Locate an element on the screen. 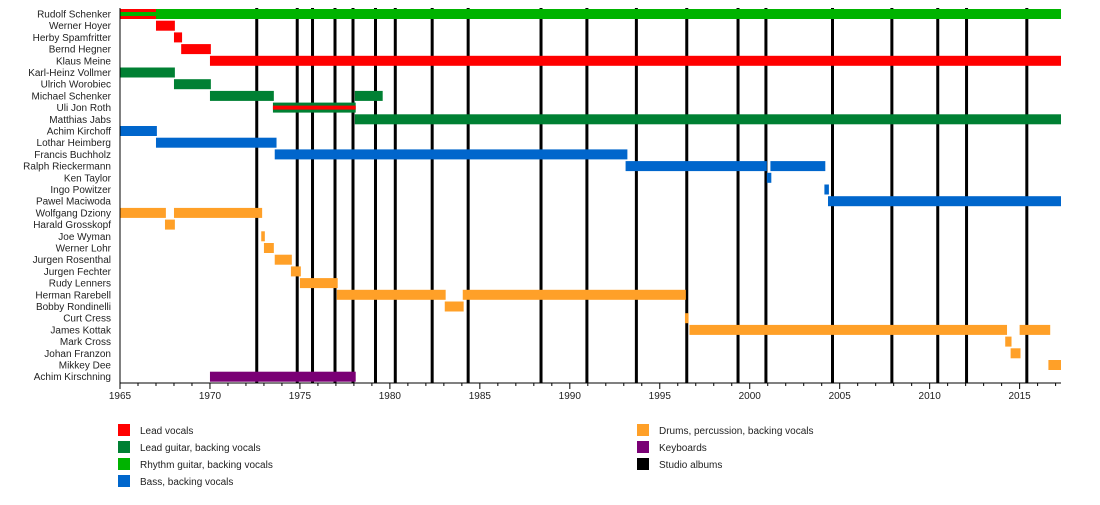  legend-label: Drums, percussion, backing vocals is located at coordinates (736, 431).